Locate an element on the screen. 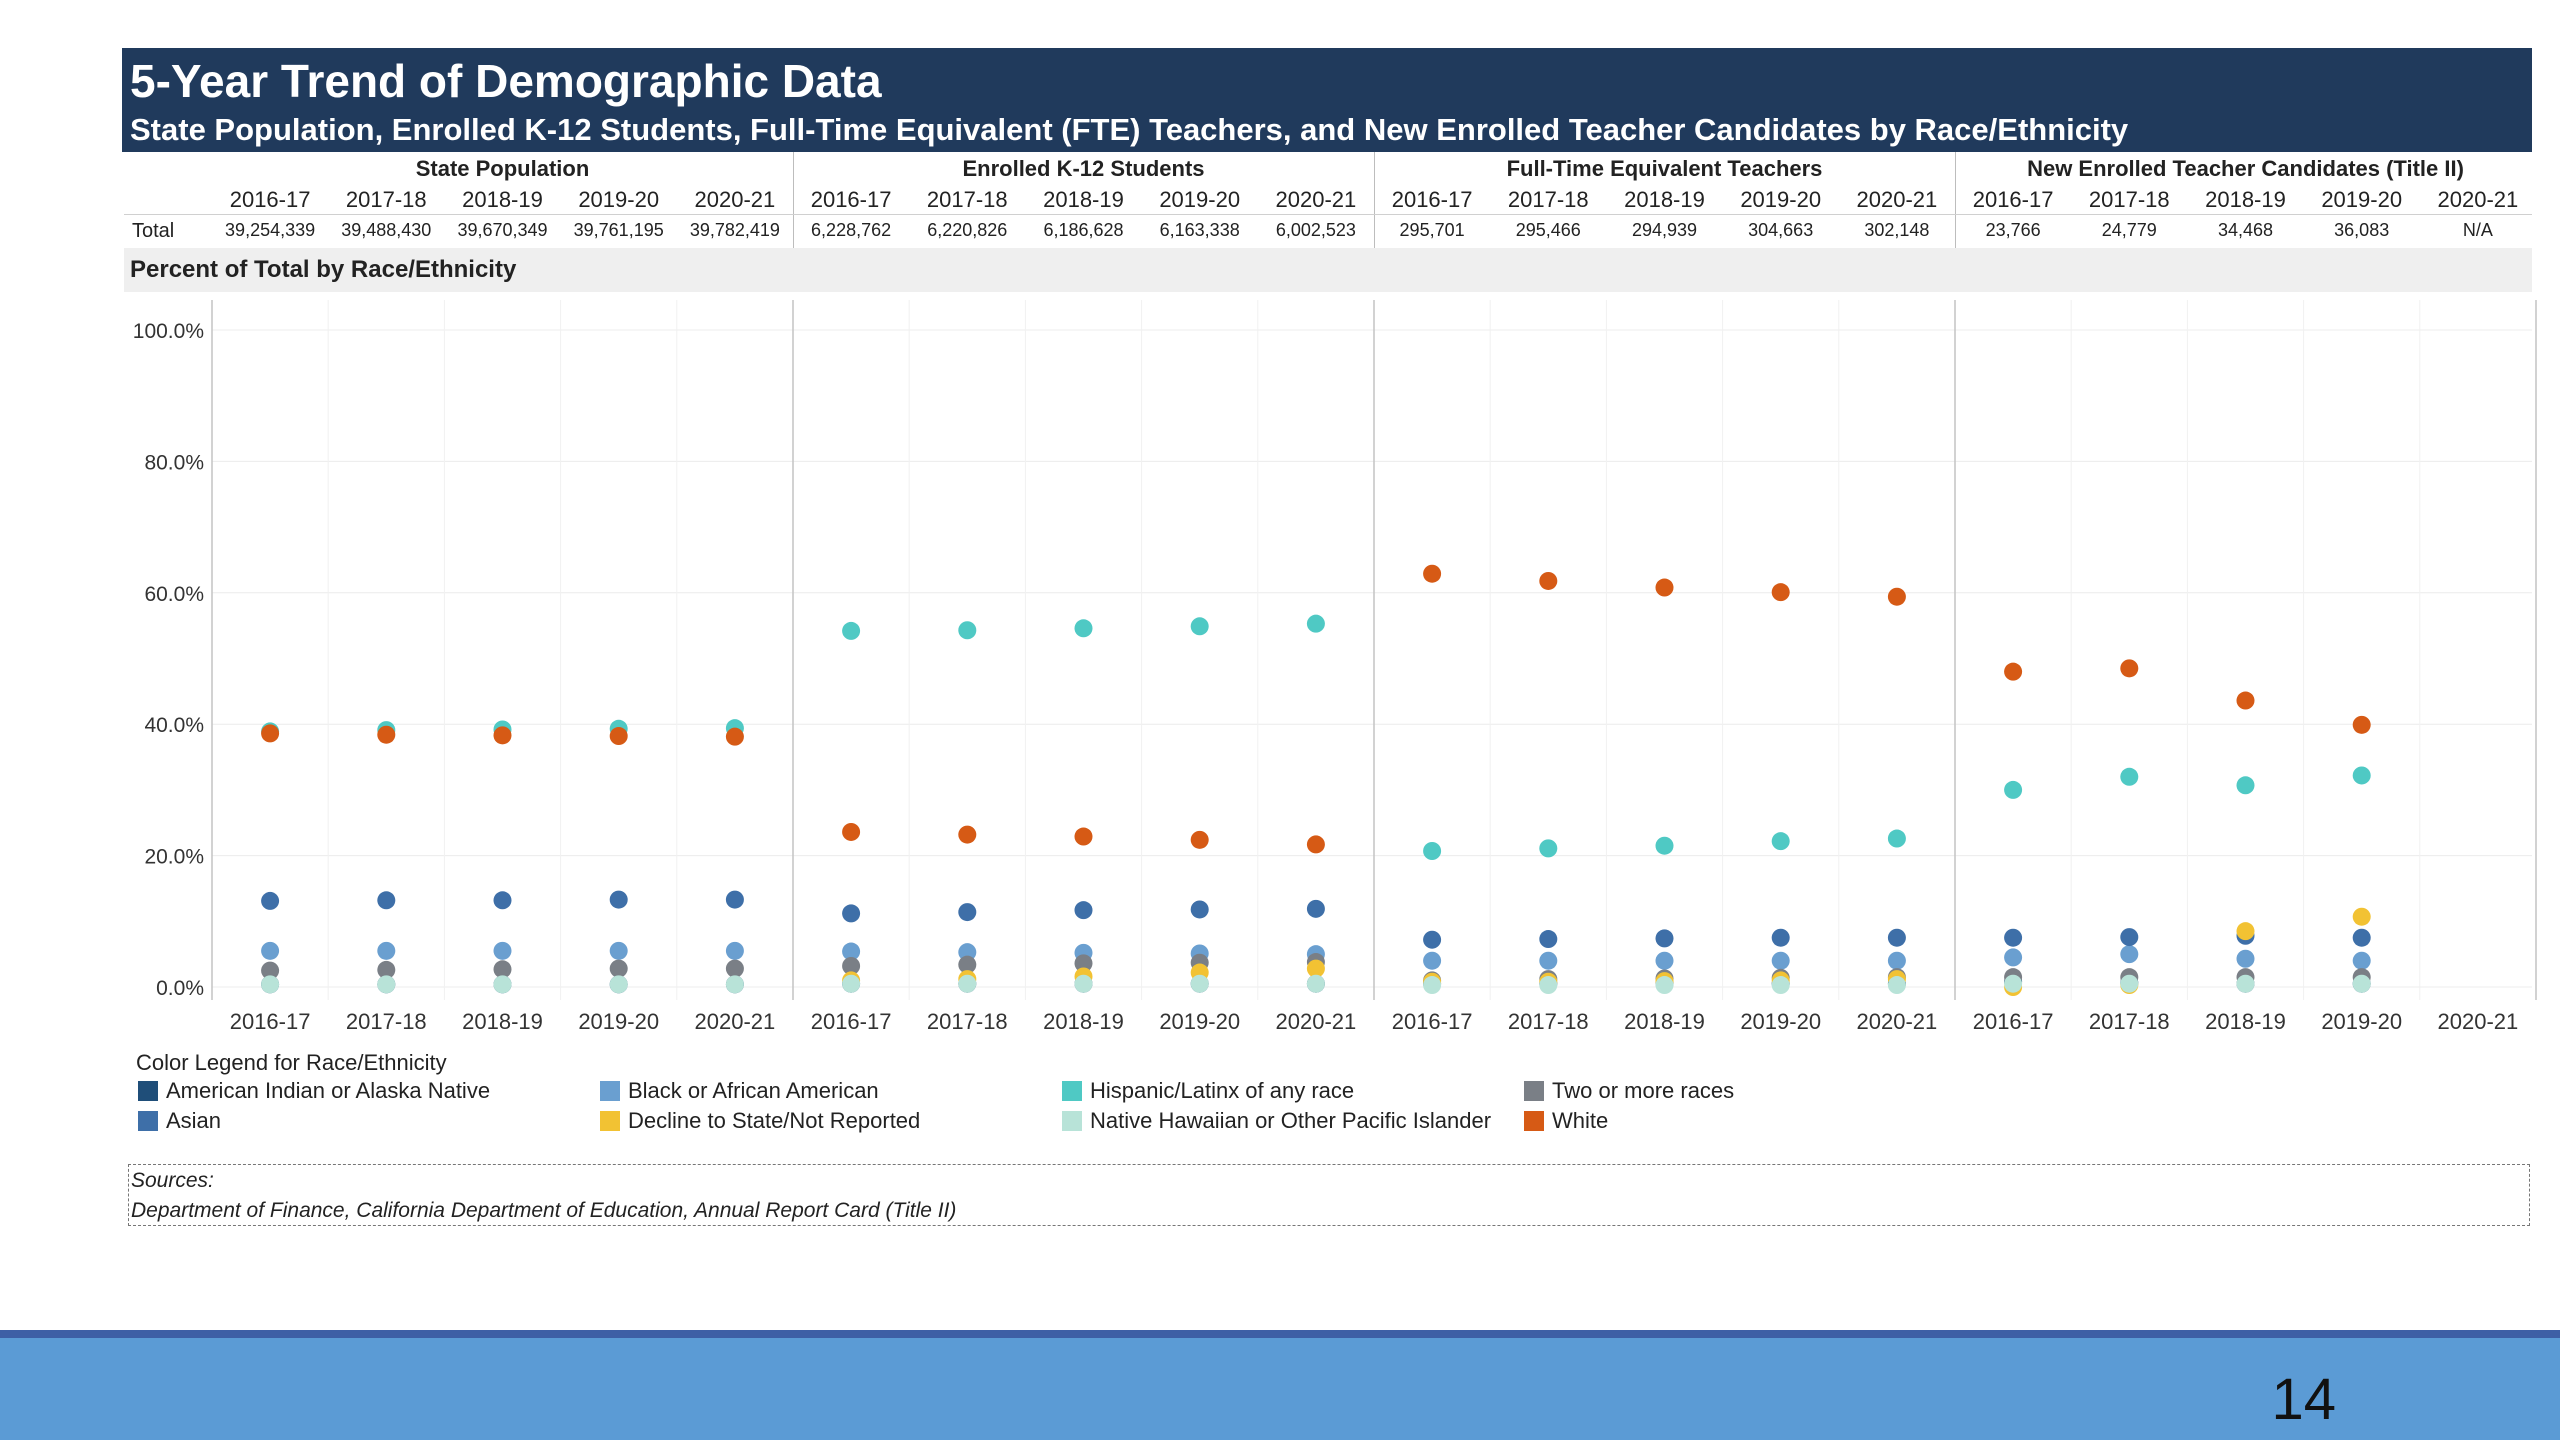 Image resolution: width=2560 pixels, height=1440 pixels. y-tick-label: 100.0% is located at coordinates (168, 331).